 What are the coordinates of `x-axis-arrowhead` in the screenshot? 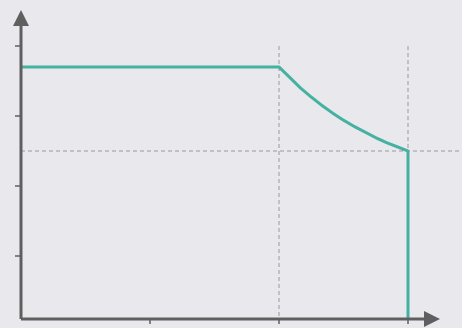 It's located at (432, 319).